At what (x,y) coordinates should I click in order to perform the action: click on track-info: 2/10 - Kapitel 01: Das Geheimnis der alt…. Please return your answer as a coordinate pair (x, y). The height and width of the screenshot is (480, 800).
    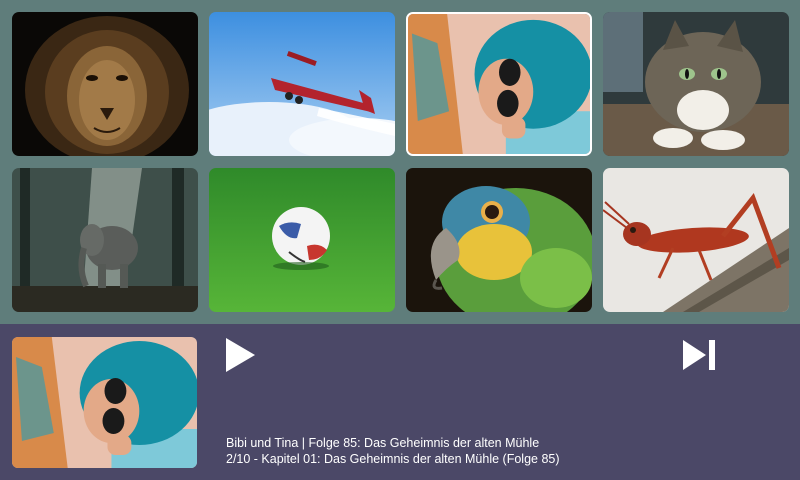
    Looking at the image, I should click on (393, 459).